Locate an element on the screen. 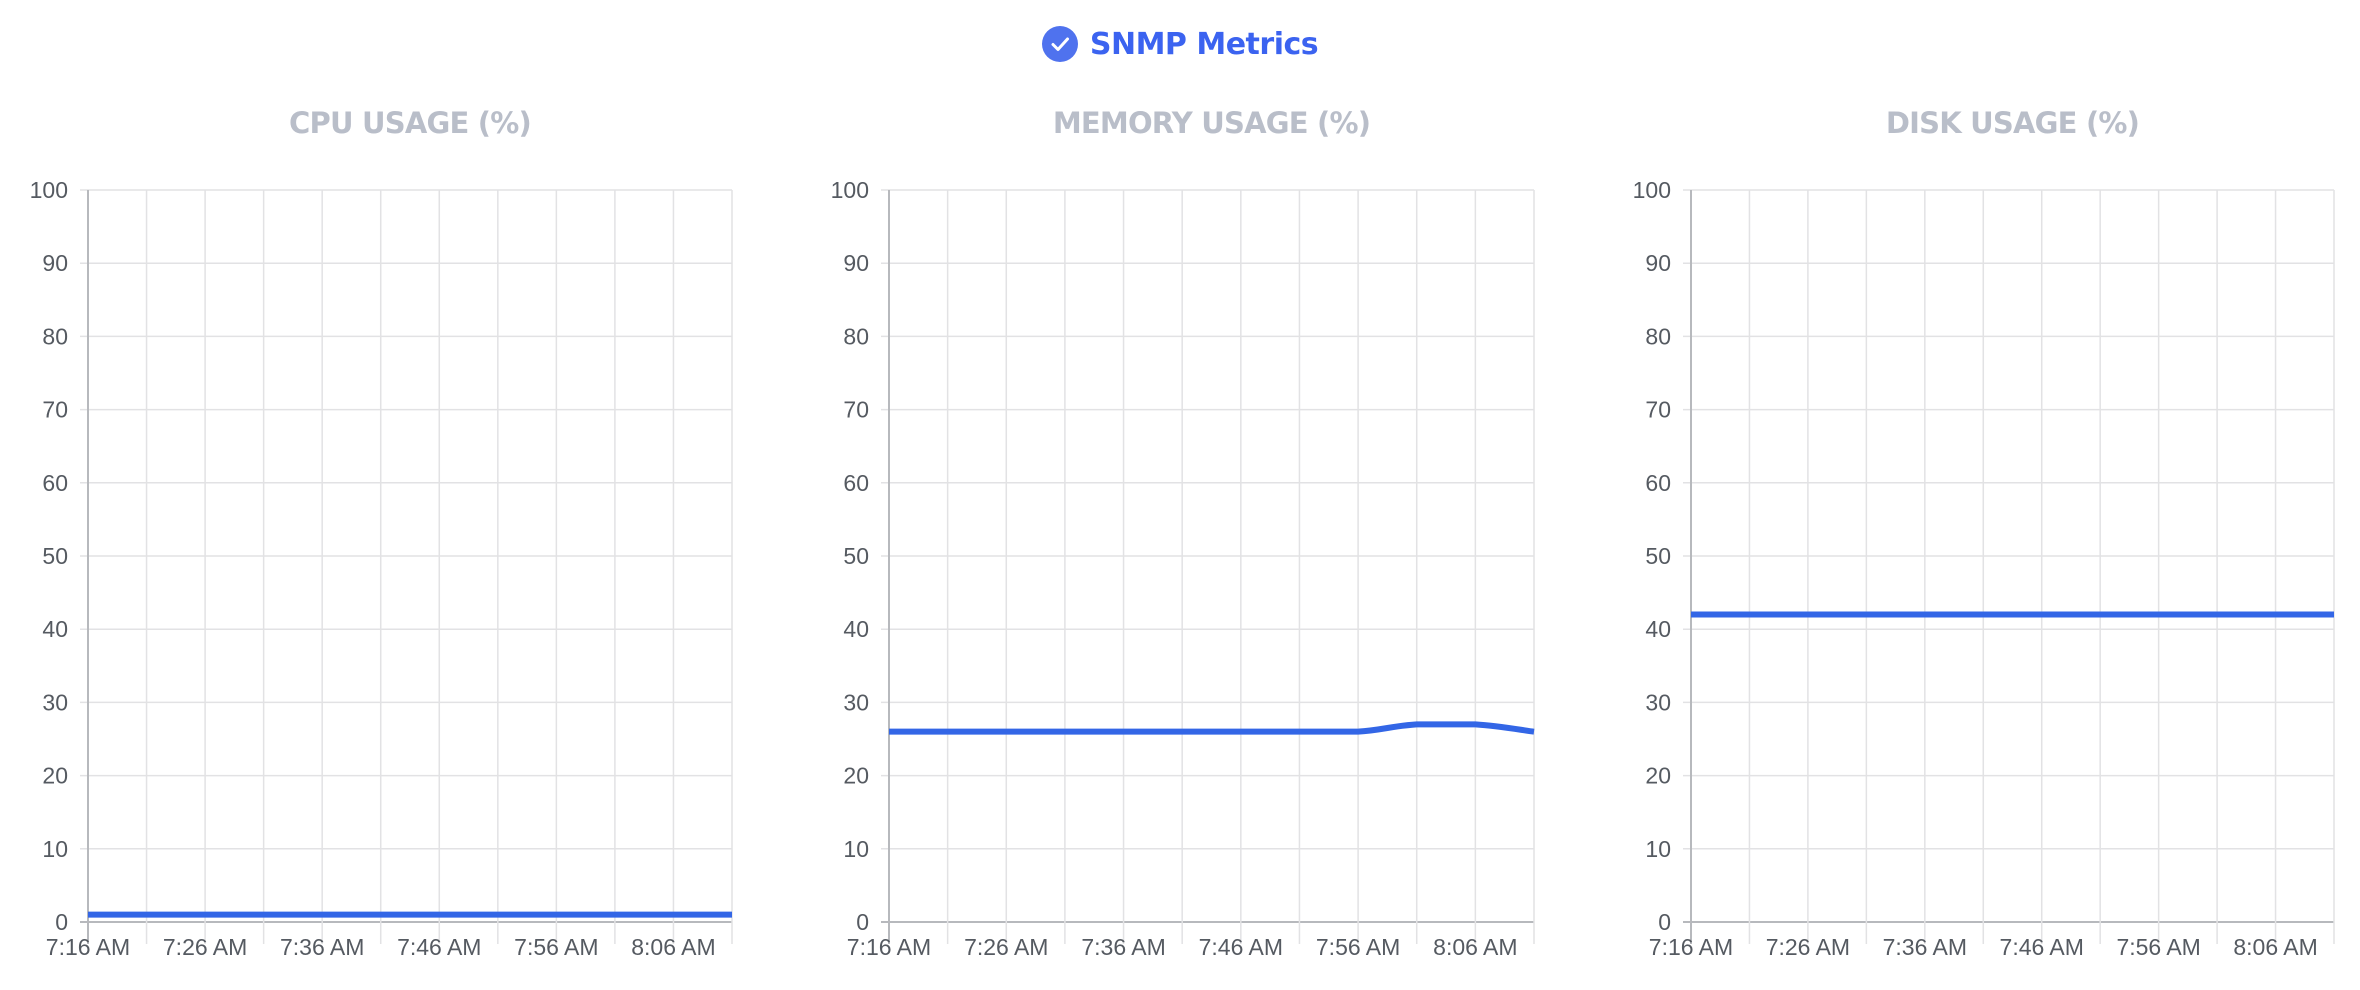 The height and width of the screenshot is (990, 2360). chart-title-1: MEMORY USAGE (%) is located at coordinates (1211, 123).